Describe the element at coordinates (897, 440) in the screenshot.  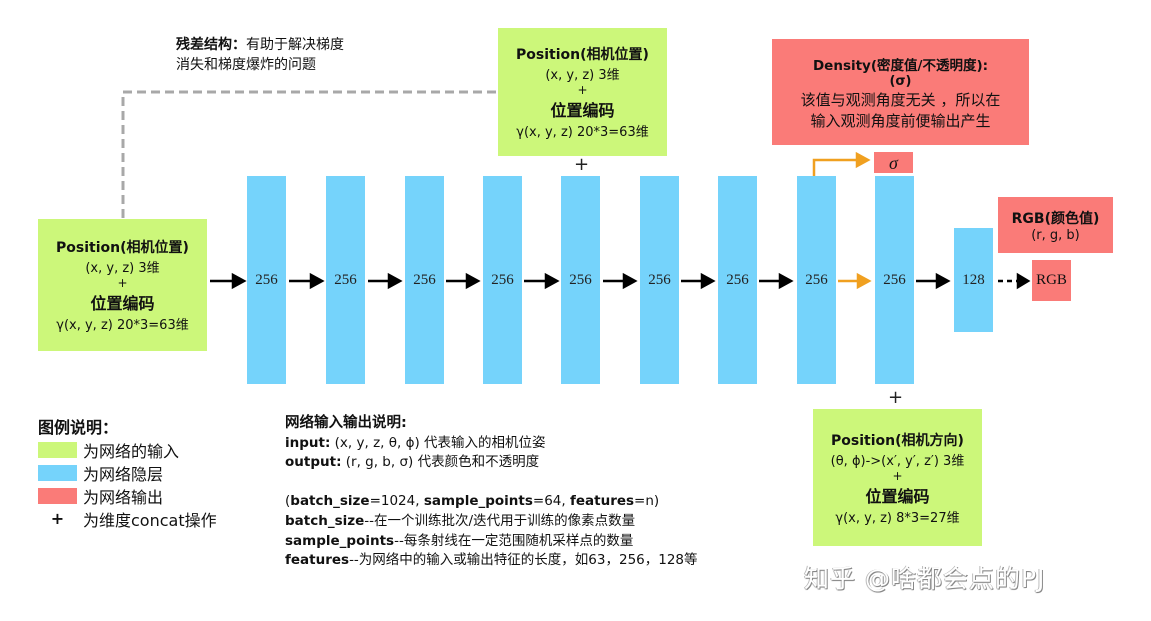
I see `direction-position-title: Position(相机方向)` at that location.